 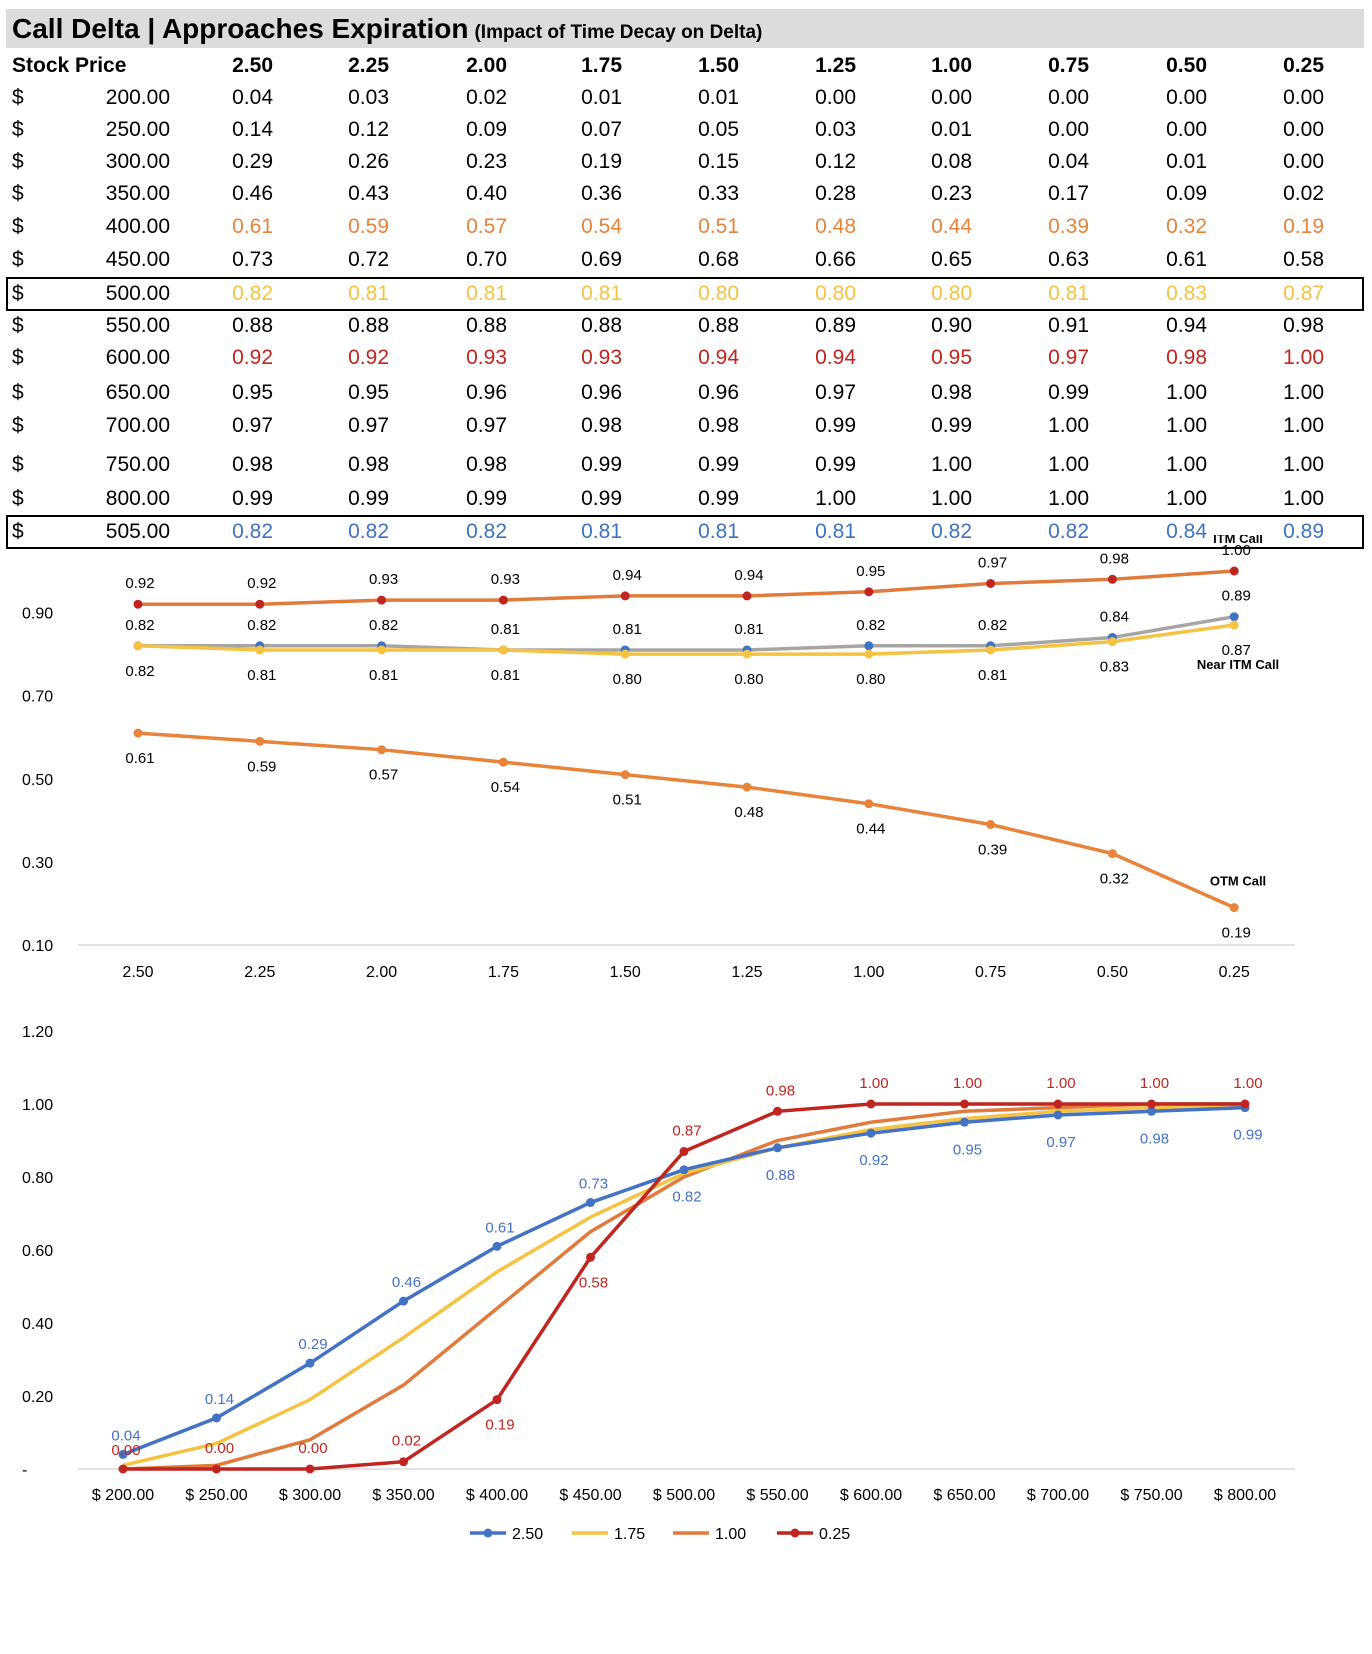 What do you see at coordinates (1245, 1495) in the screenshot?
I see `x-tick-label: $ 800.00` at bounding box center [1245, 1495].